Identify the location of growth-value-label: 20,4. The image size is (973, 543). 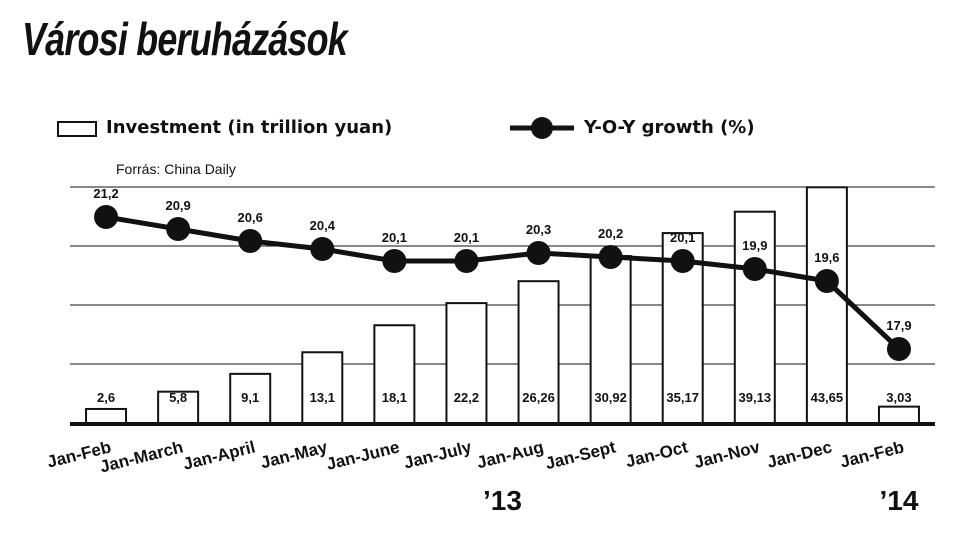
(323, 225).